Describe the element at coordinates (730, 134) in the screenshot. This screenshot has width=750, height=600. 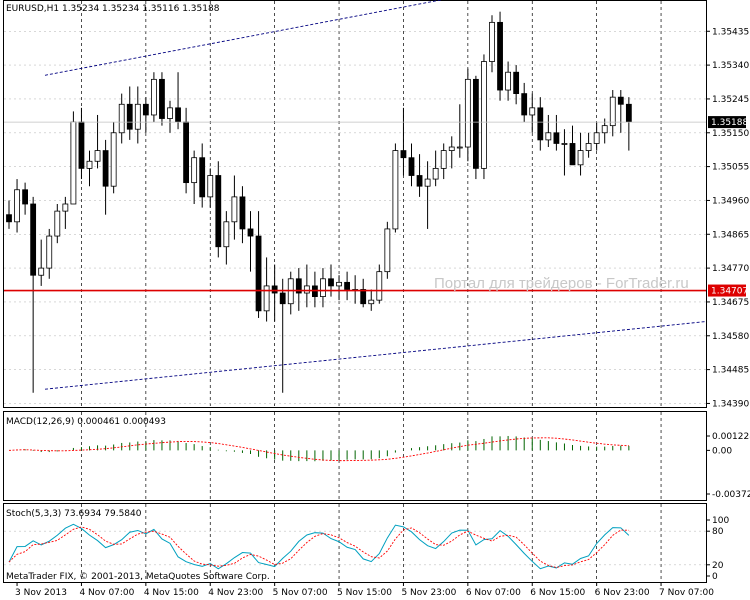
I see `price-label: 1.35150` at that location.